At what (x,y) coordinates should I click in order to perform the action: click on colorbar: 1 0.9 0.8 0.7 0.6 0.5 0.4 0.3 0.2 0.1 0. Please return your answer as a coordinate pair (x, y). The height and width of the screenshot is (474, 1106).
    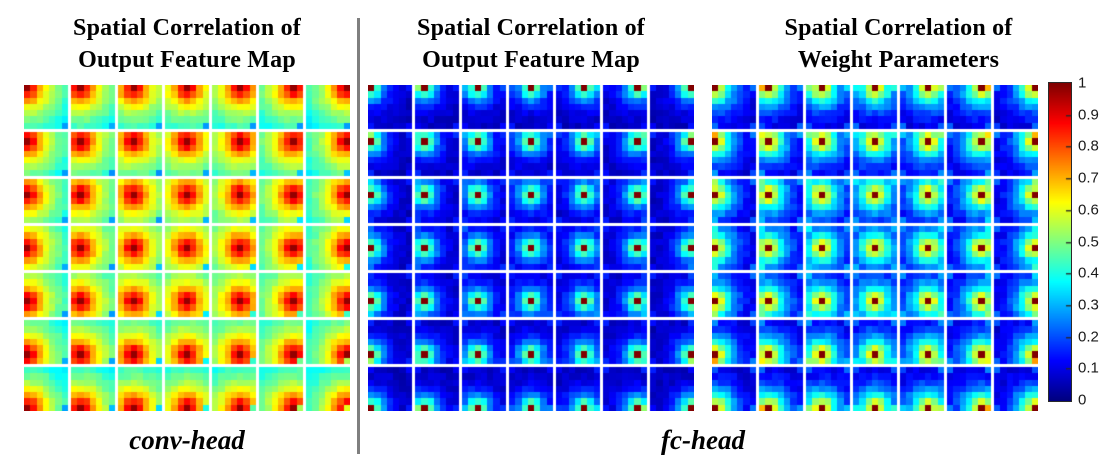
    Looking at the image, I should click on (1073, 242).